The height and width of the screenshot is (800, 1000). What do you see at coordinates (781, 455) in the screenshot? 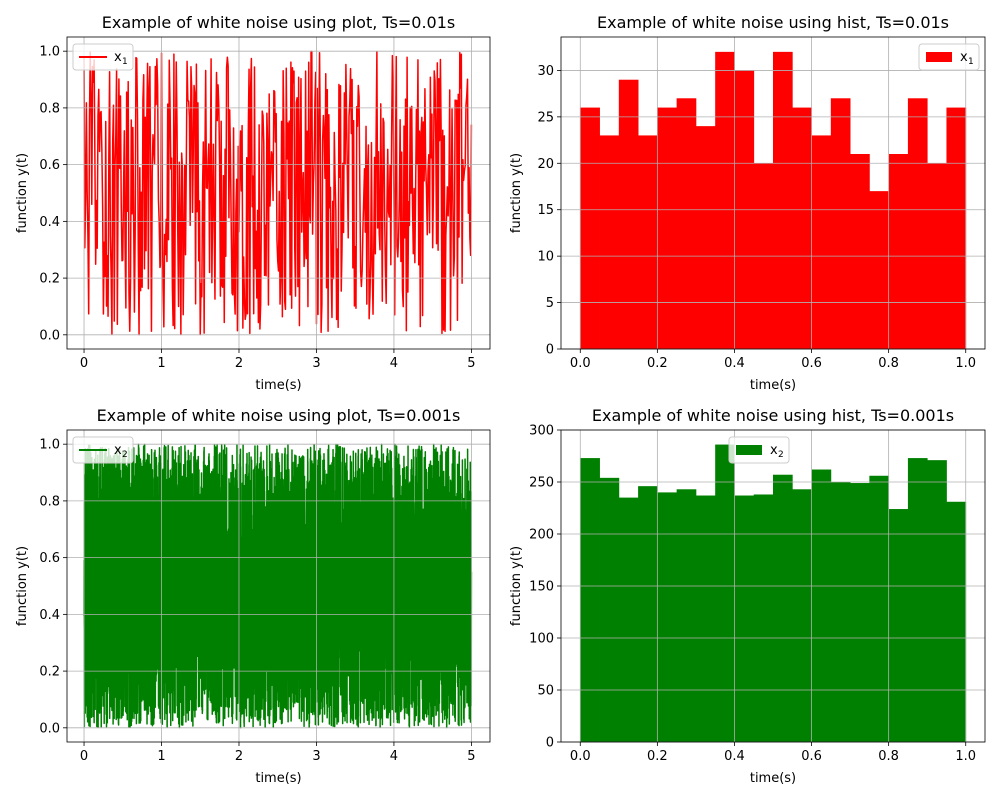
I see `legend-subscript: 2` at bounding box center [781, 455].